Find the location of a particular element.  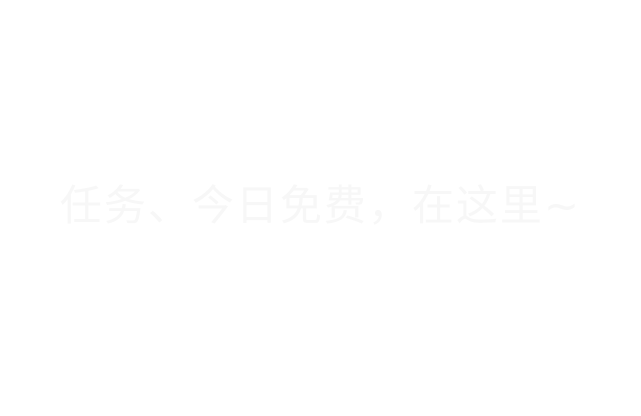

guide-tip-text: 任务、今日免费，在这里~ is located at coordinates (320, 205).